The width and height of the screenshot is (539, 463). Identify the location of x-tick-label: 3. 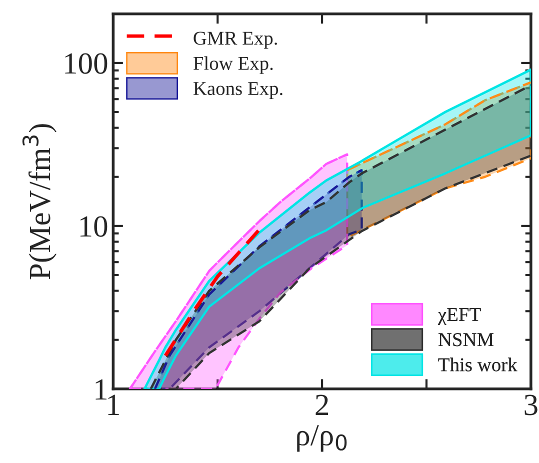
(531, 405).